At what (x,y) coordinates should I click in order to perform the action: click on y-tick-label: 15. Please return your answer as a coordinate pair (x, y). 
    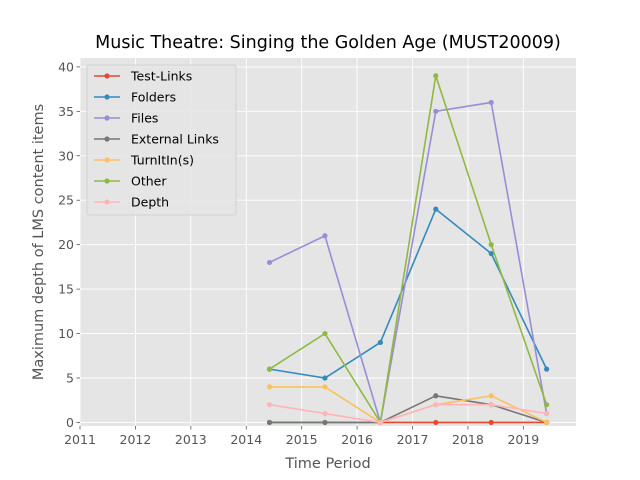
    Looking at the image, I should click on (66, 289).